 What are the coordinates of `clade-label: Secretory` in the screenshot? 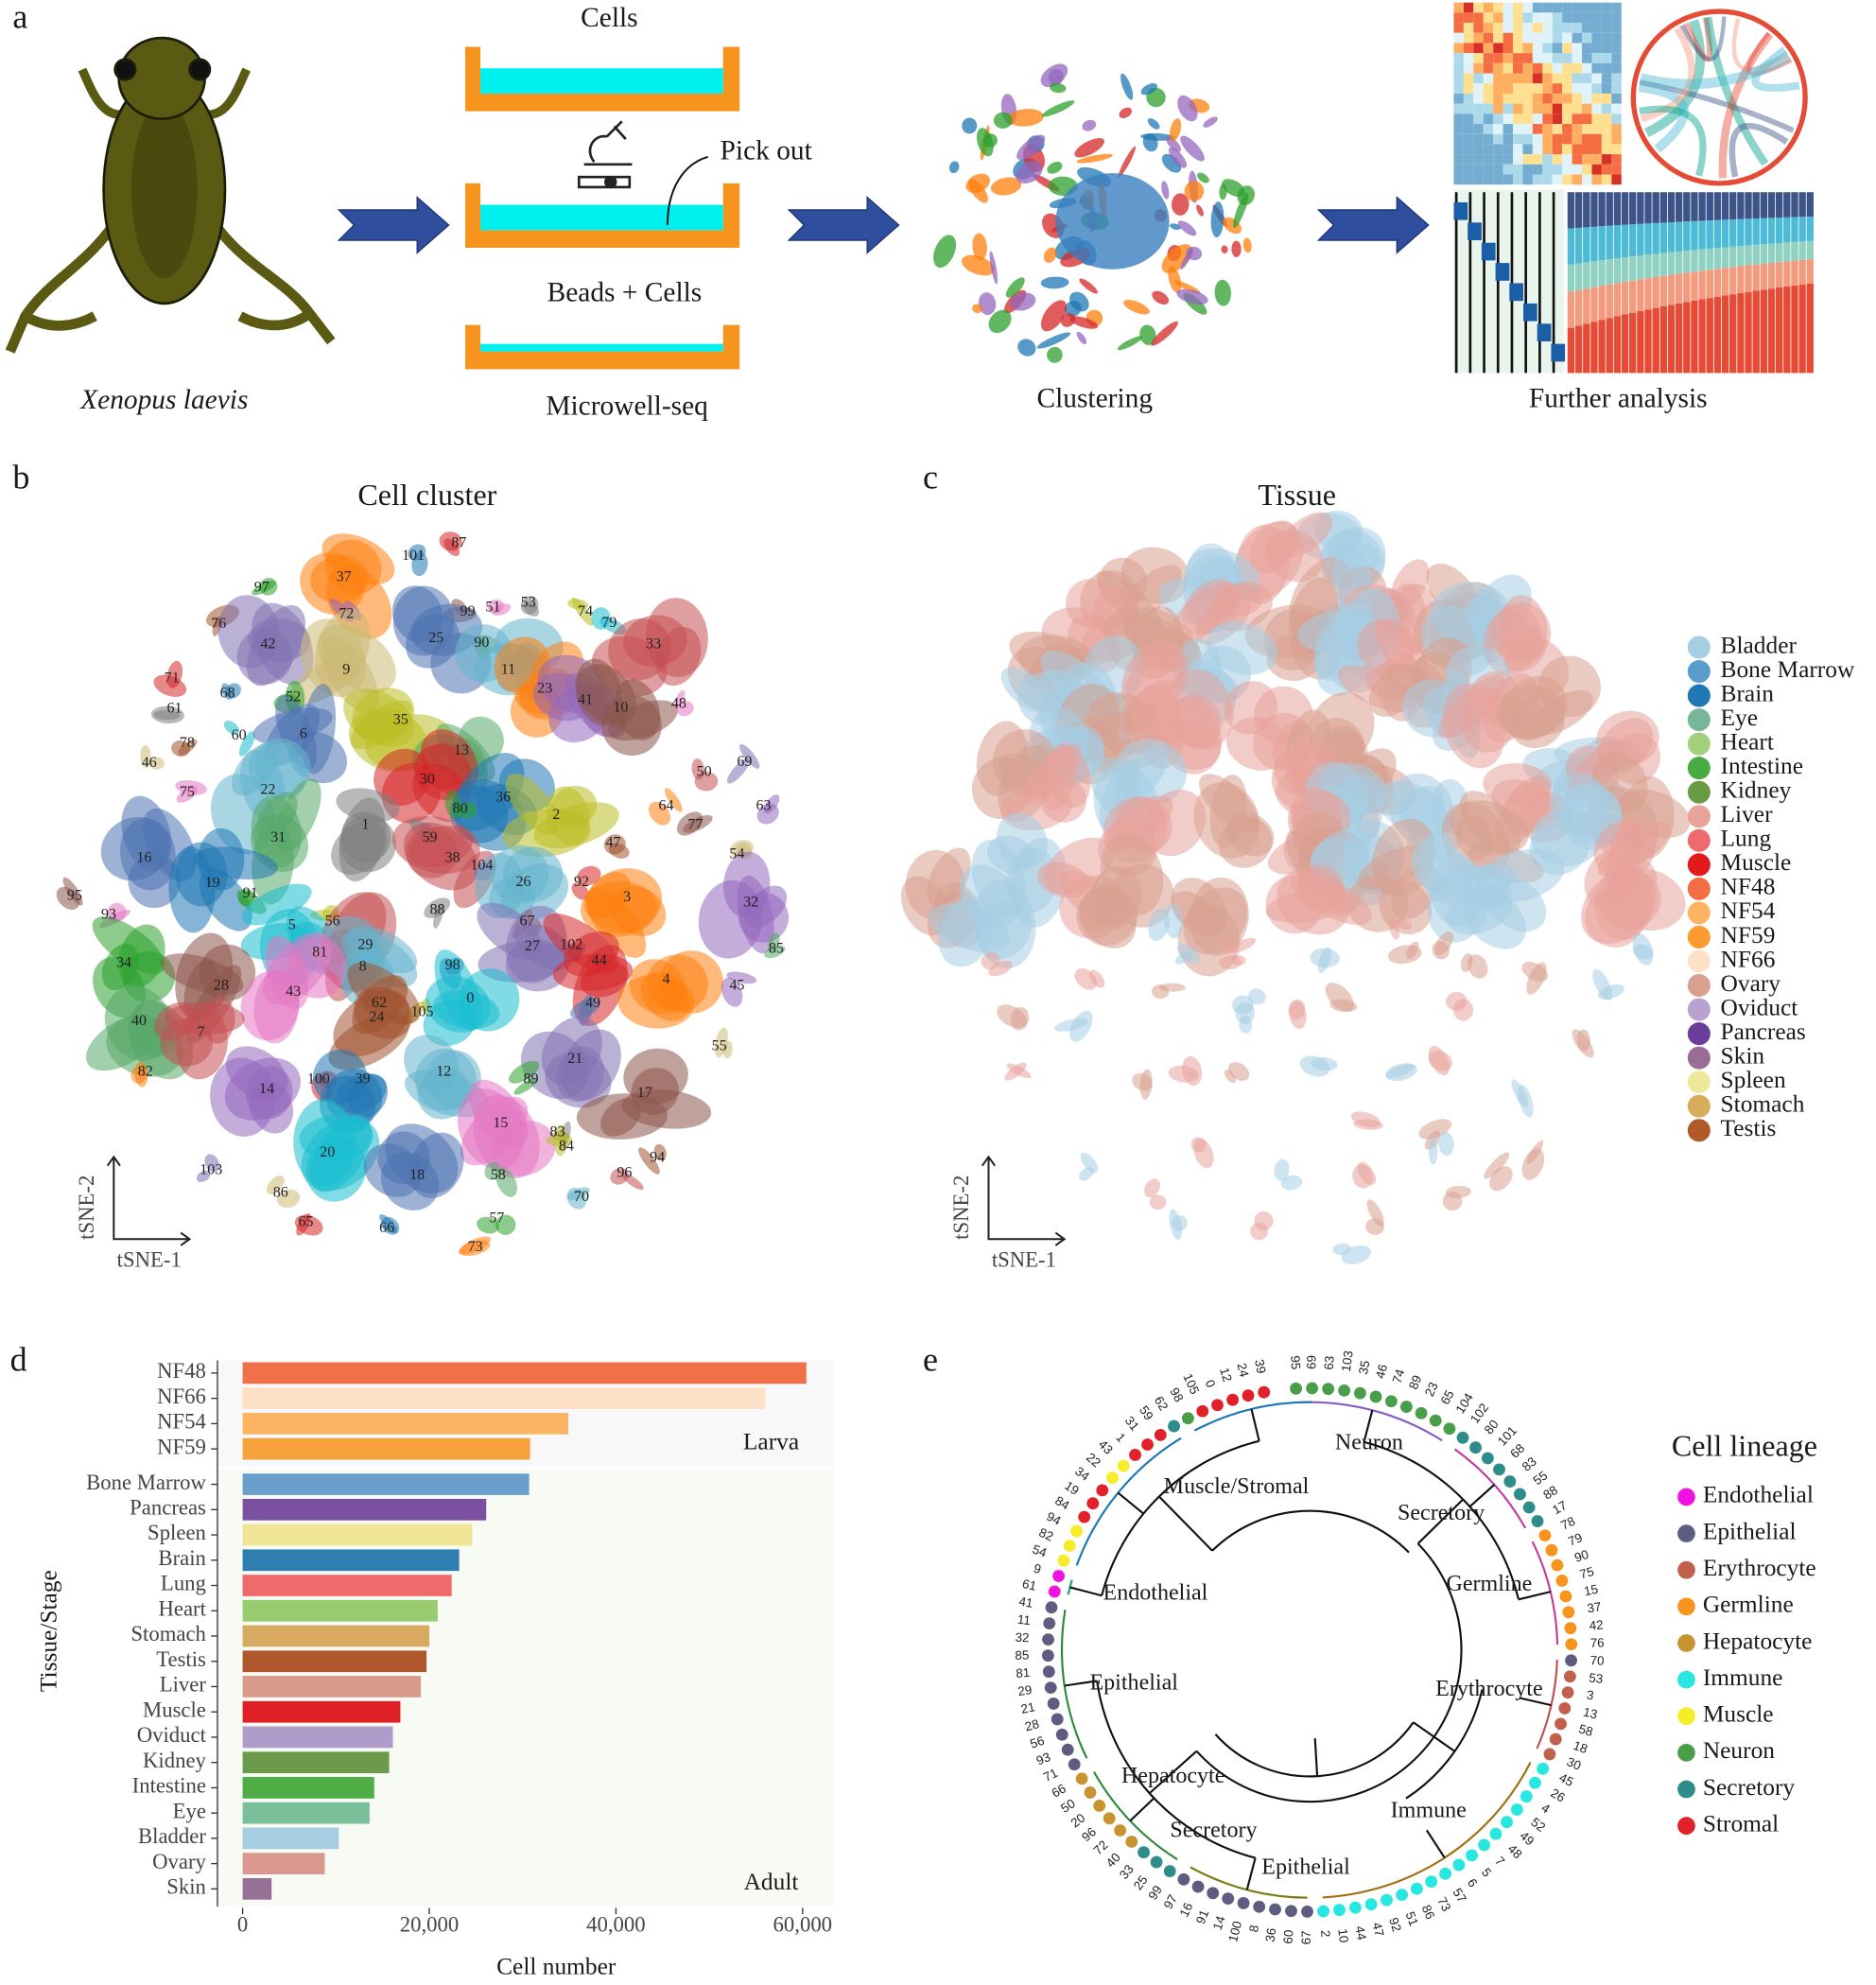 It's located at (1441, 1513).